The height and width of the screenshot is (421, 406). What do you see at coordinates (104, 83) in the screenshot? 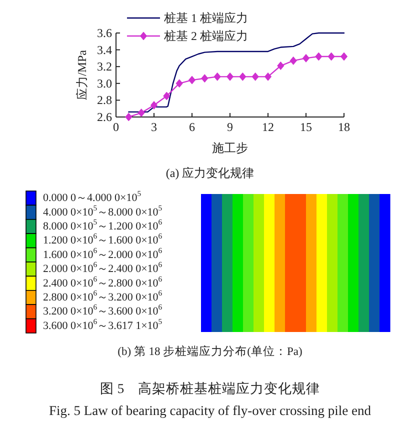
I see `y-tick-label: 3.0` at bounding box center [104, 83].